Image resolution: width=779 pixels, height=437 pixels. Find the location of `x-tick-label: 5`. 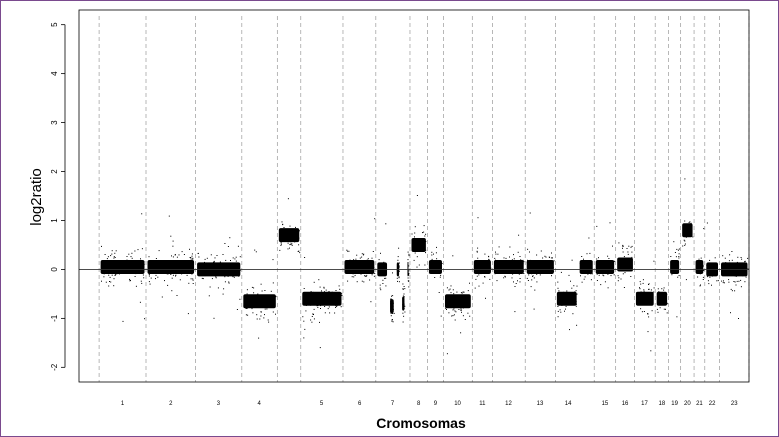

x-tick-label: 5 is located at coordinates (322, 404).